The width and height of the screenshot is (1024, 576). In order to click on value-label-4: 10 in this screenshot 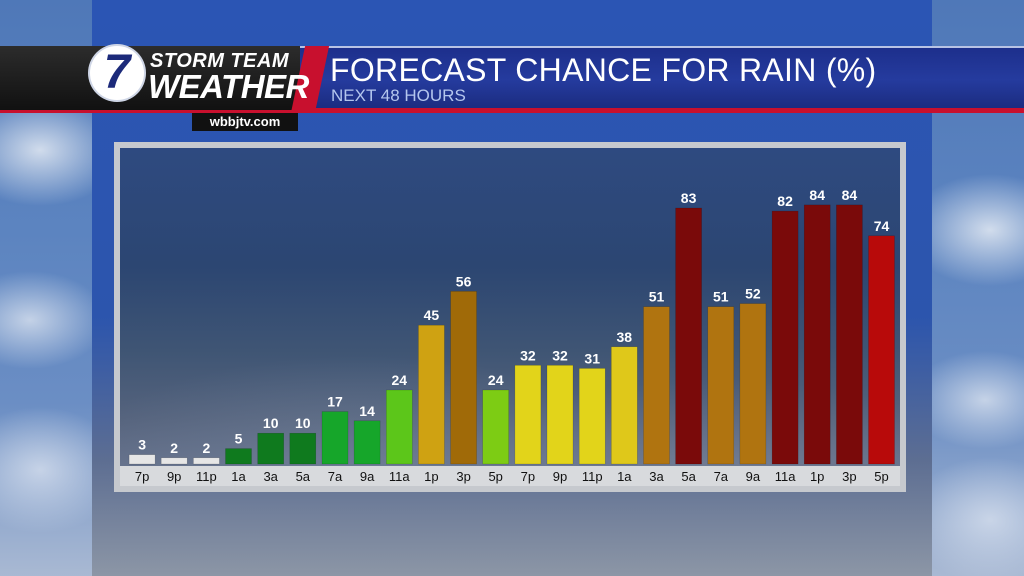, I will do `click(271, 423)`.